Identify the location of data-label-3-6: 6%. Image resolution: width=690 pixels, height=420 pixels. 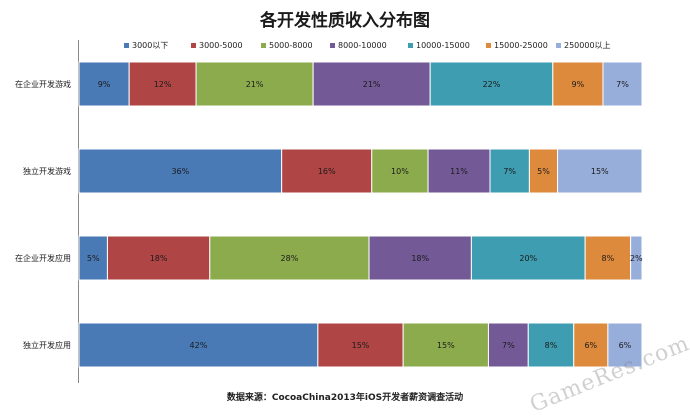
(625, 345).